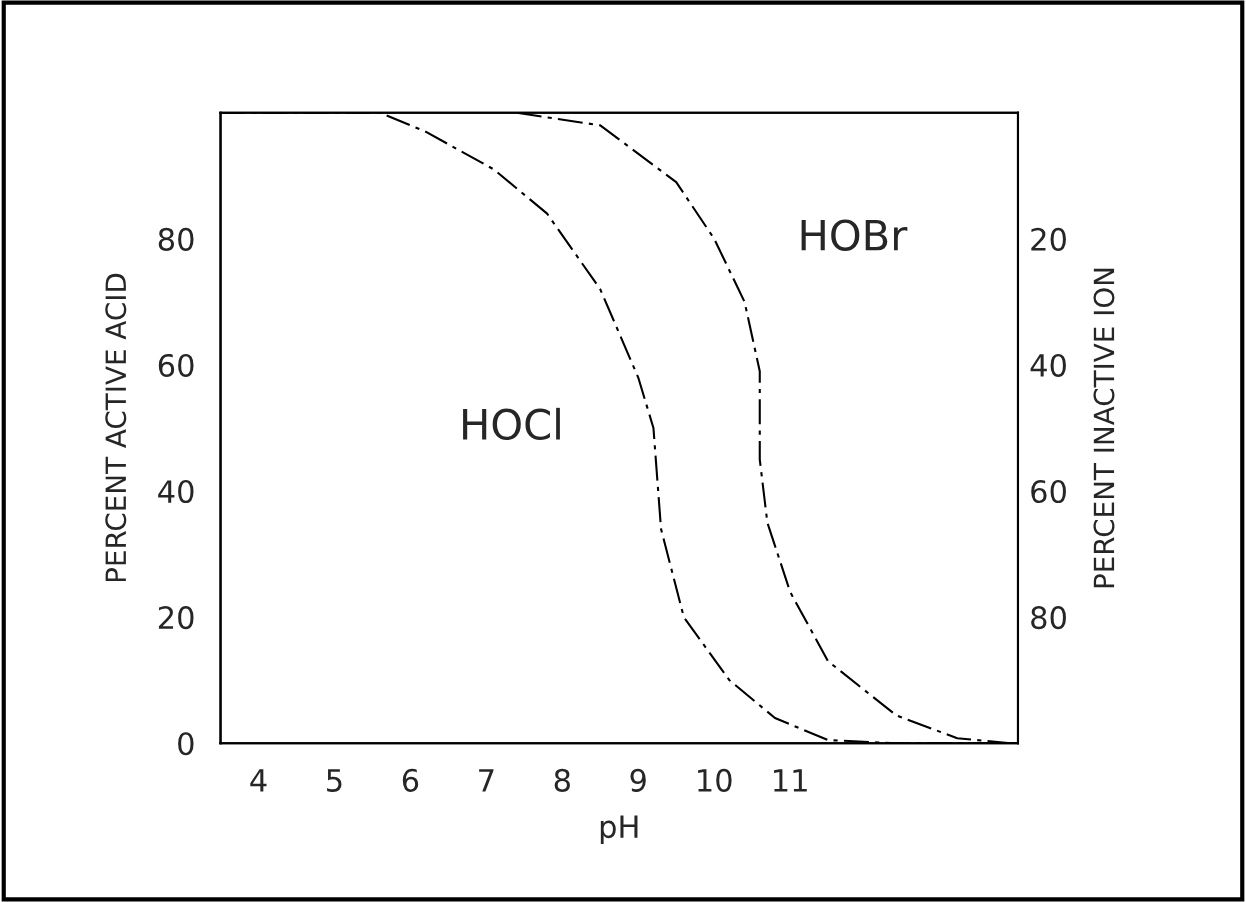  Describe the element at coordinates (410, 780) in the screenshot. I see `x-tick-label: 6` at that location.